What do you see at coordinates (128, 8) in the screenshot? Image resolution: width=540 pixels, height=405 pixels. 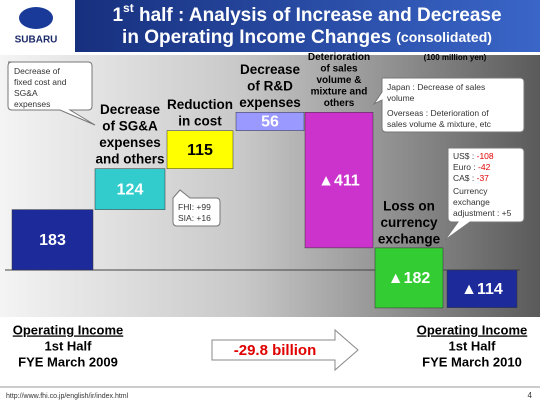 I see `title-sup: st` at bounding box center [128, 8].